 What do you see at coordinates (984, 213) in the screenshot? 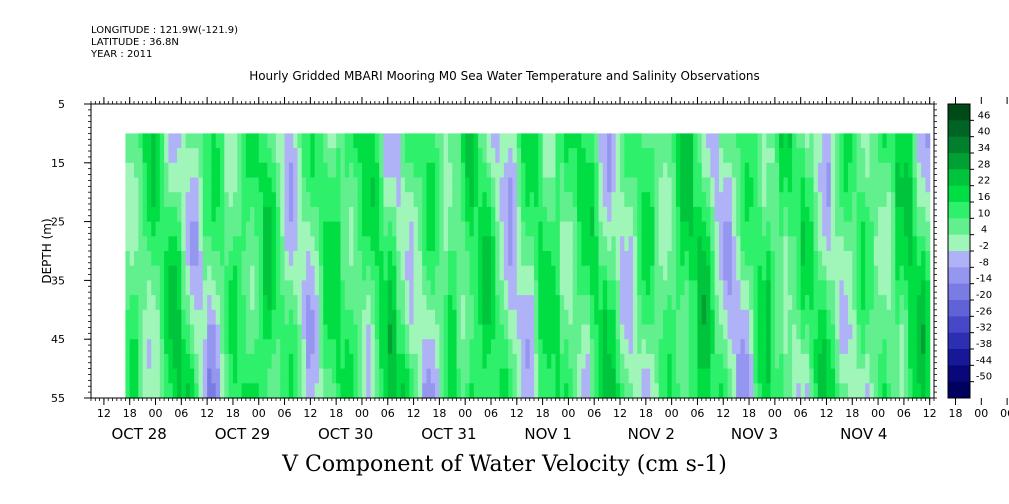
I see `colorbar-label: 10` at bounding box center [984, 213].